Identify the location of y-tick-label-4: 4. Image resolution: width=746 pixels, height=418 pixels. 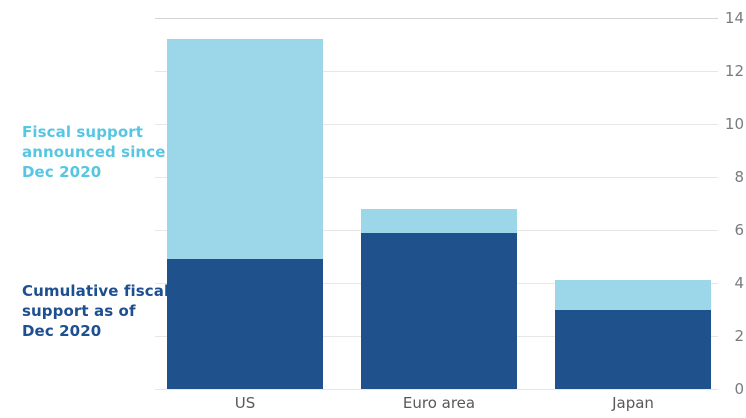
(739, 283).